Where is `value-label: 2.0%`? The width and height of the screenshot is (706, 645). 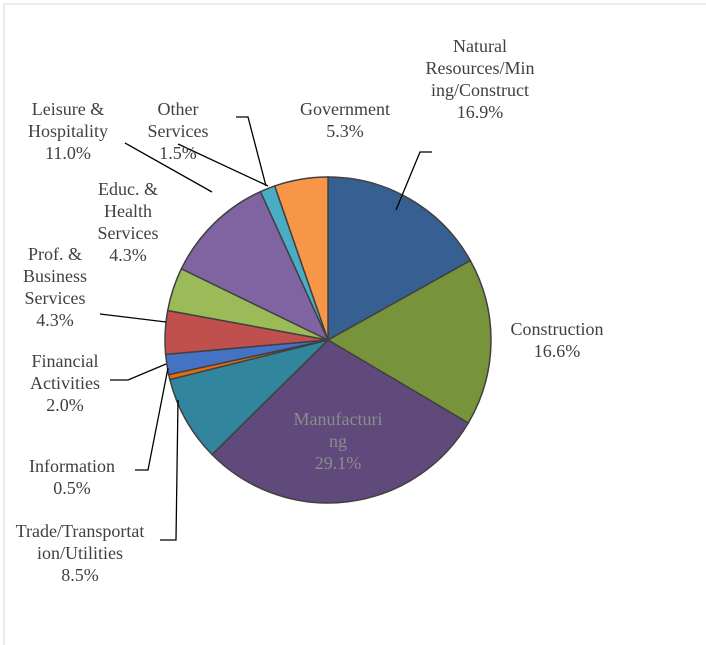 value-label: 2.0% is located at coordinates (65, 405).